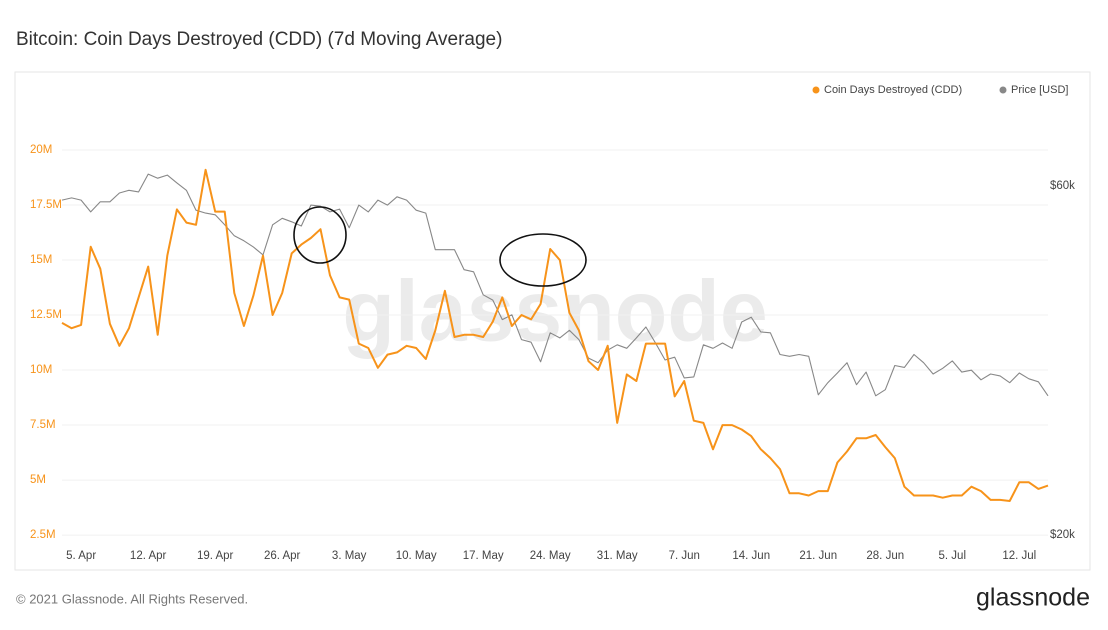 The width and height of the screenshot is (1108, 630). What do you see at coordinates (41, 150) in the screenshot?
I see `y-tick-label: 20M` at bounding box center [41, 150].